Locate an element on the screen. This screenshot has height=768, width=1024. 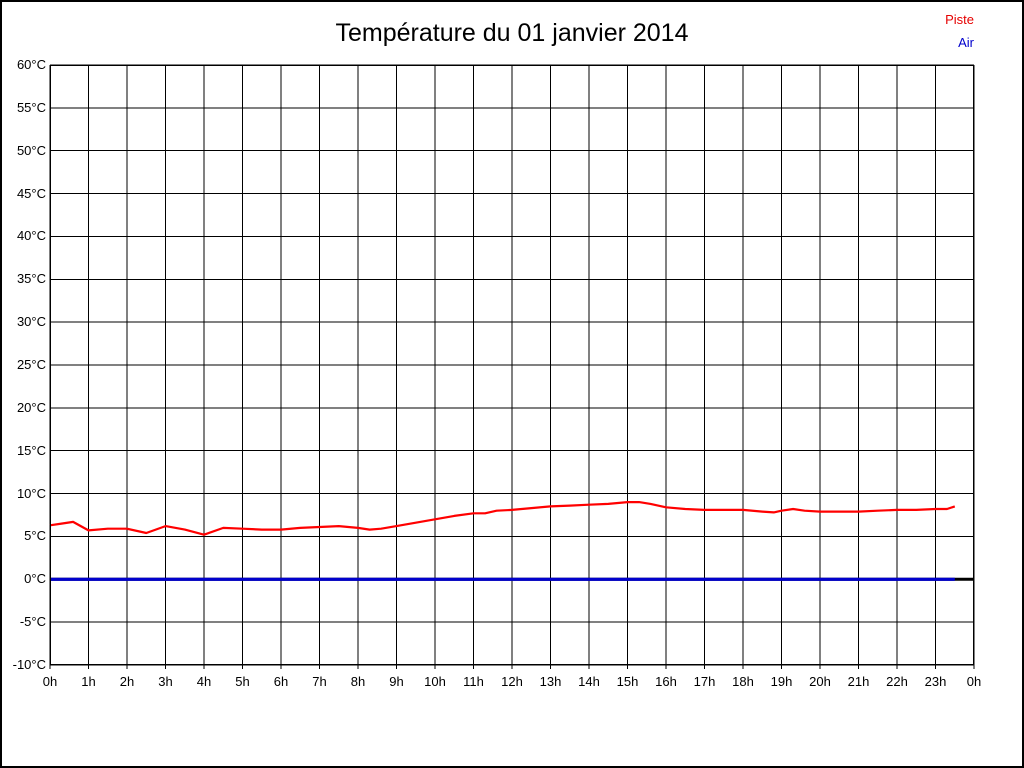
legend: Piste Air is located at coordinates (959, 31).